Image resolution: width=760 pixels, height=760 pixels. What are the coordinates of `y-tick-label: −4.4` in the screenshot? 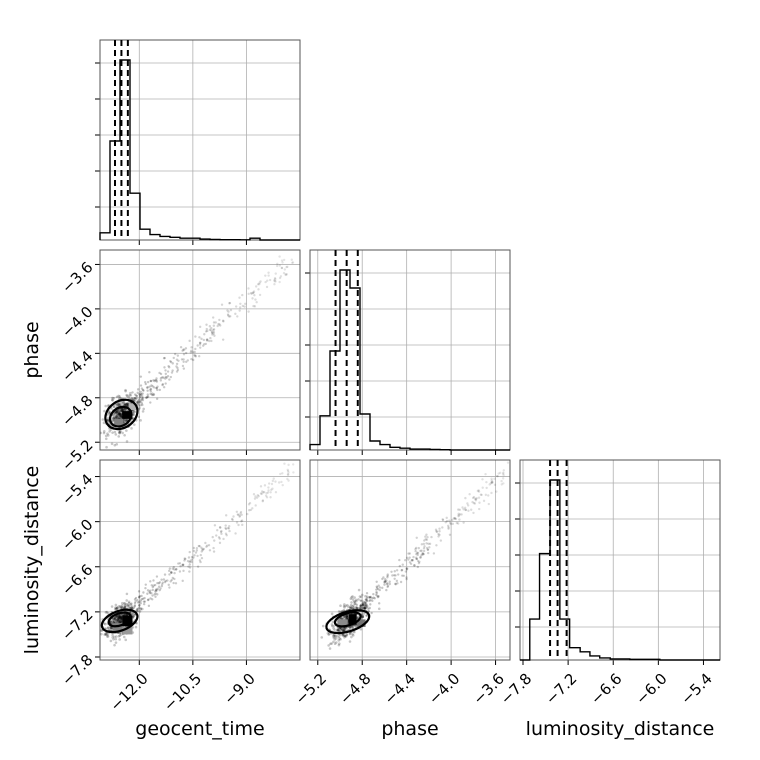 It's located at (77, 366).